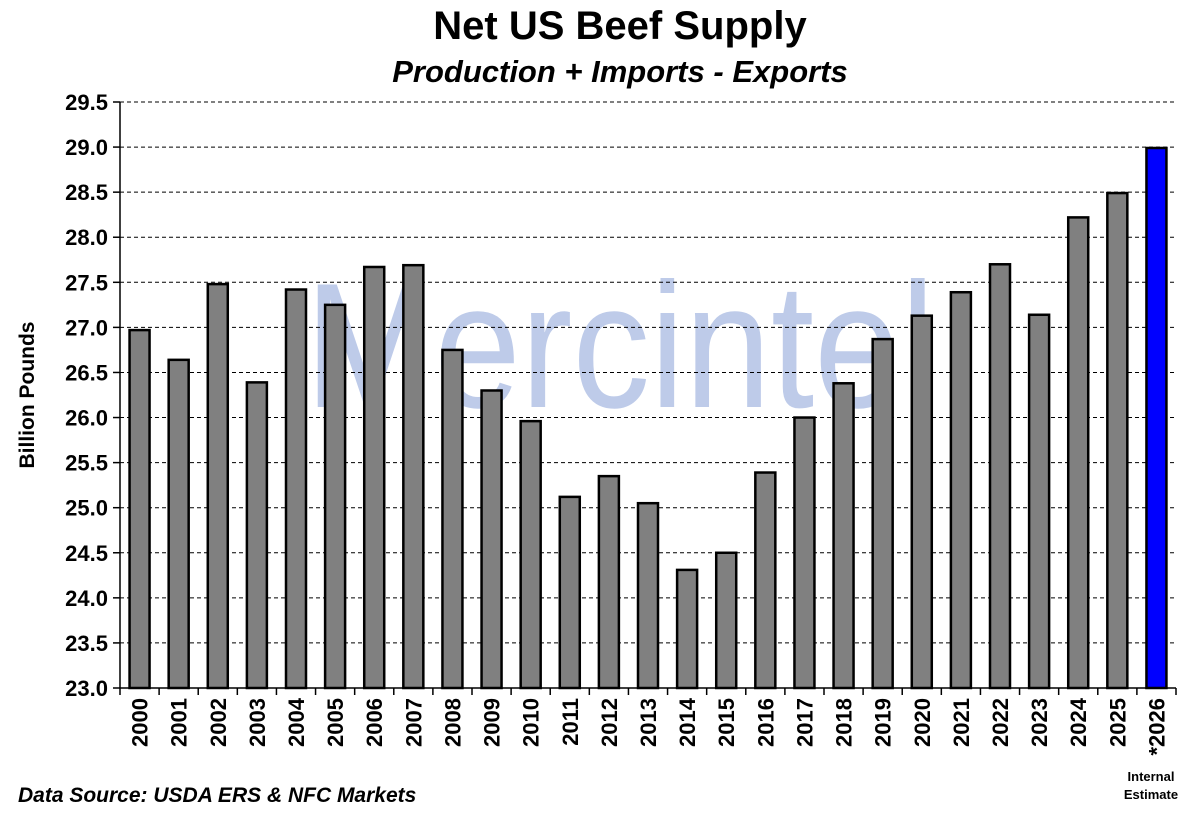 The height and width of the screenshot is (816, 1200). What do you see at coordinates (530, 554) in the screenshot?
I see `bar-2010` at bounding box center [530, 554].